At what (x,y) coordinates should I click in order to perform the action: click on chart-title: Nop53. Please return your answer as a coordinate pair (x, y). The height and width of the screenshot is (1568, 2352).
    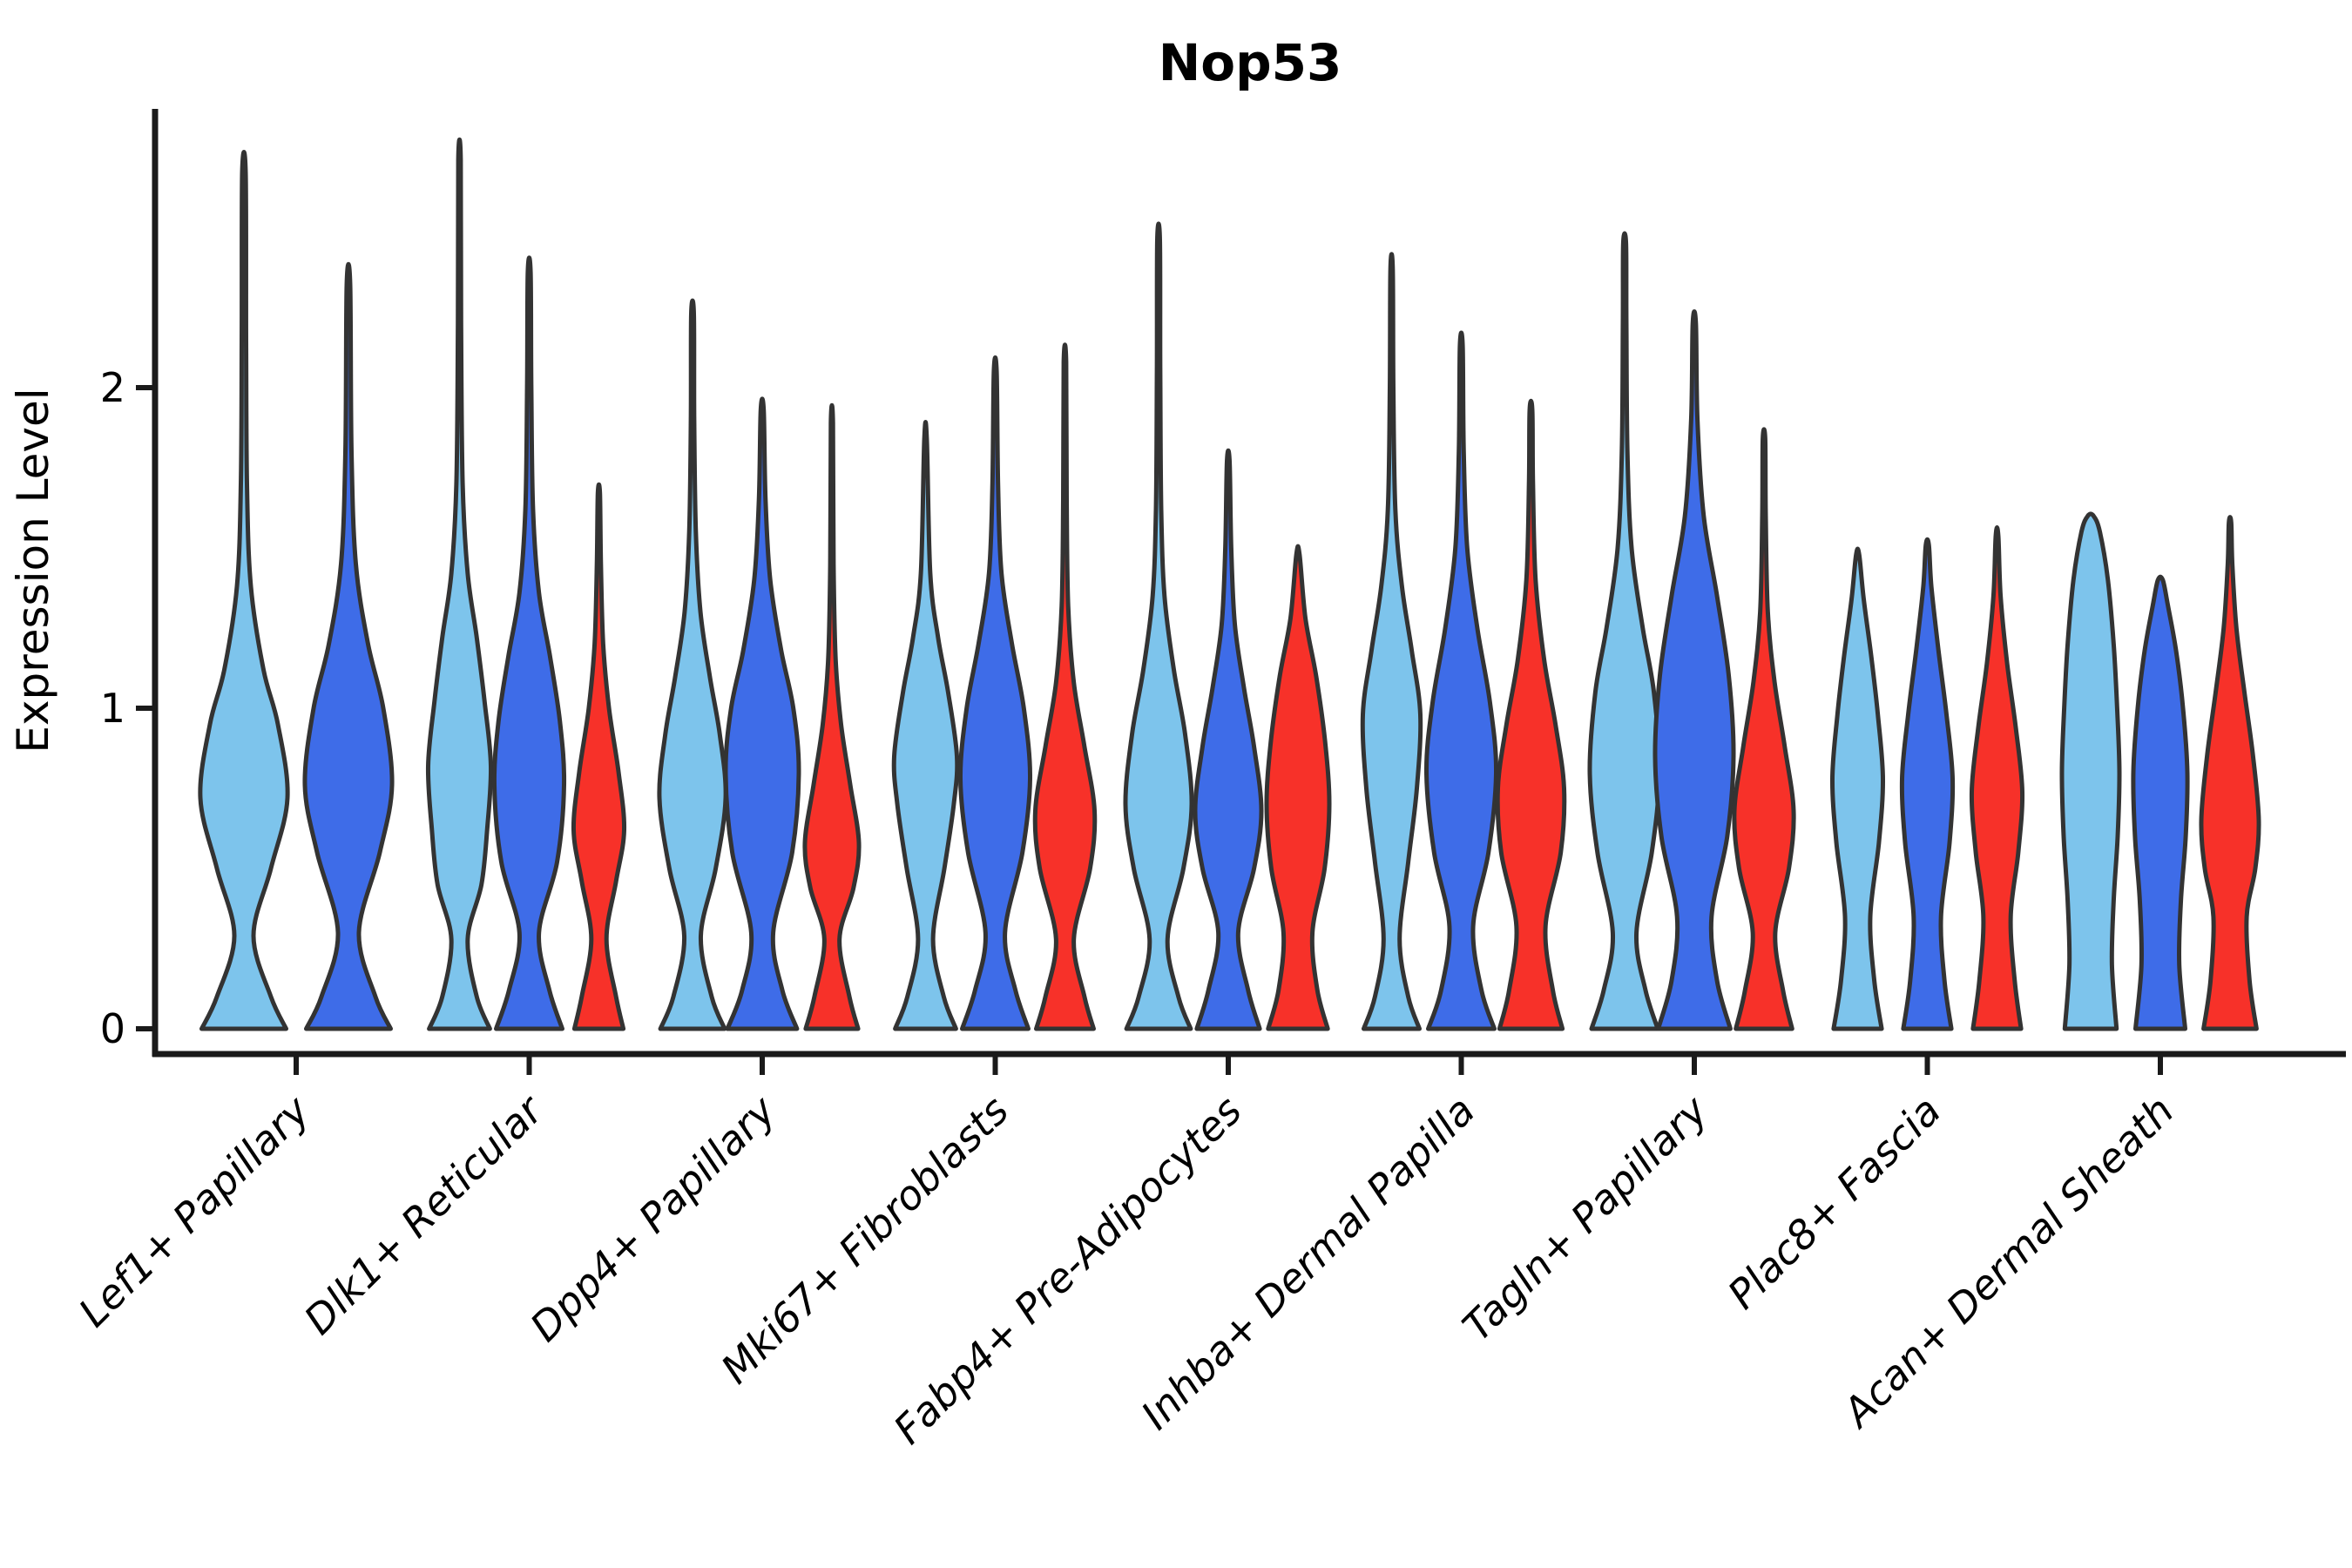
    Looking at the image, I should click on (1250, 62).